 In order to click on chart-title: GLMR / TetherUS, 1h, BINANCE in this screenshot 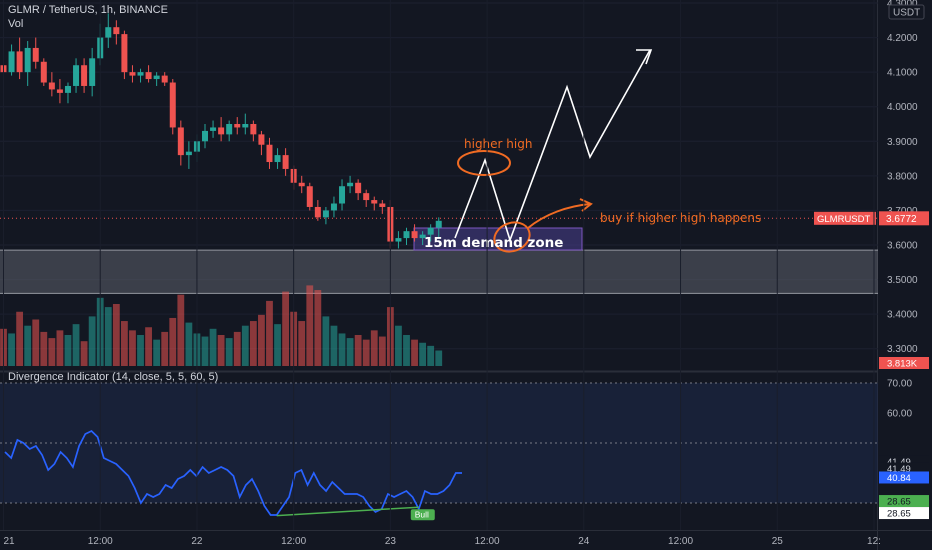, I will do `click(88, 10)`.